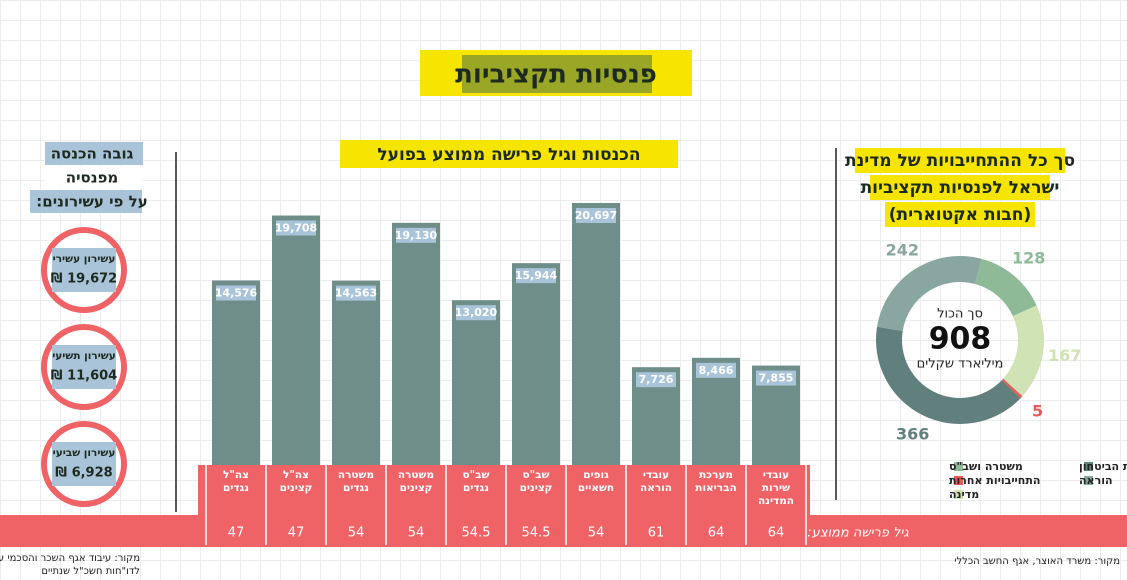 This screenshot has width=1127, height=580. Describe the element at coordinates (84, 376) in the screenshot. I see `decile-amount: 11,604 ₪` at that location.